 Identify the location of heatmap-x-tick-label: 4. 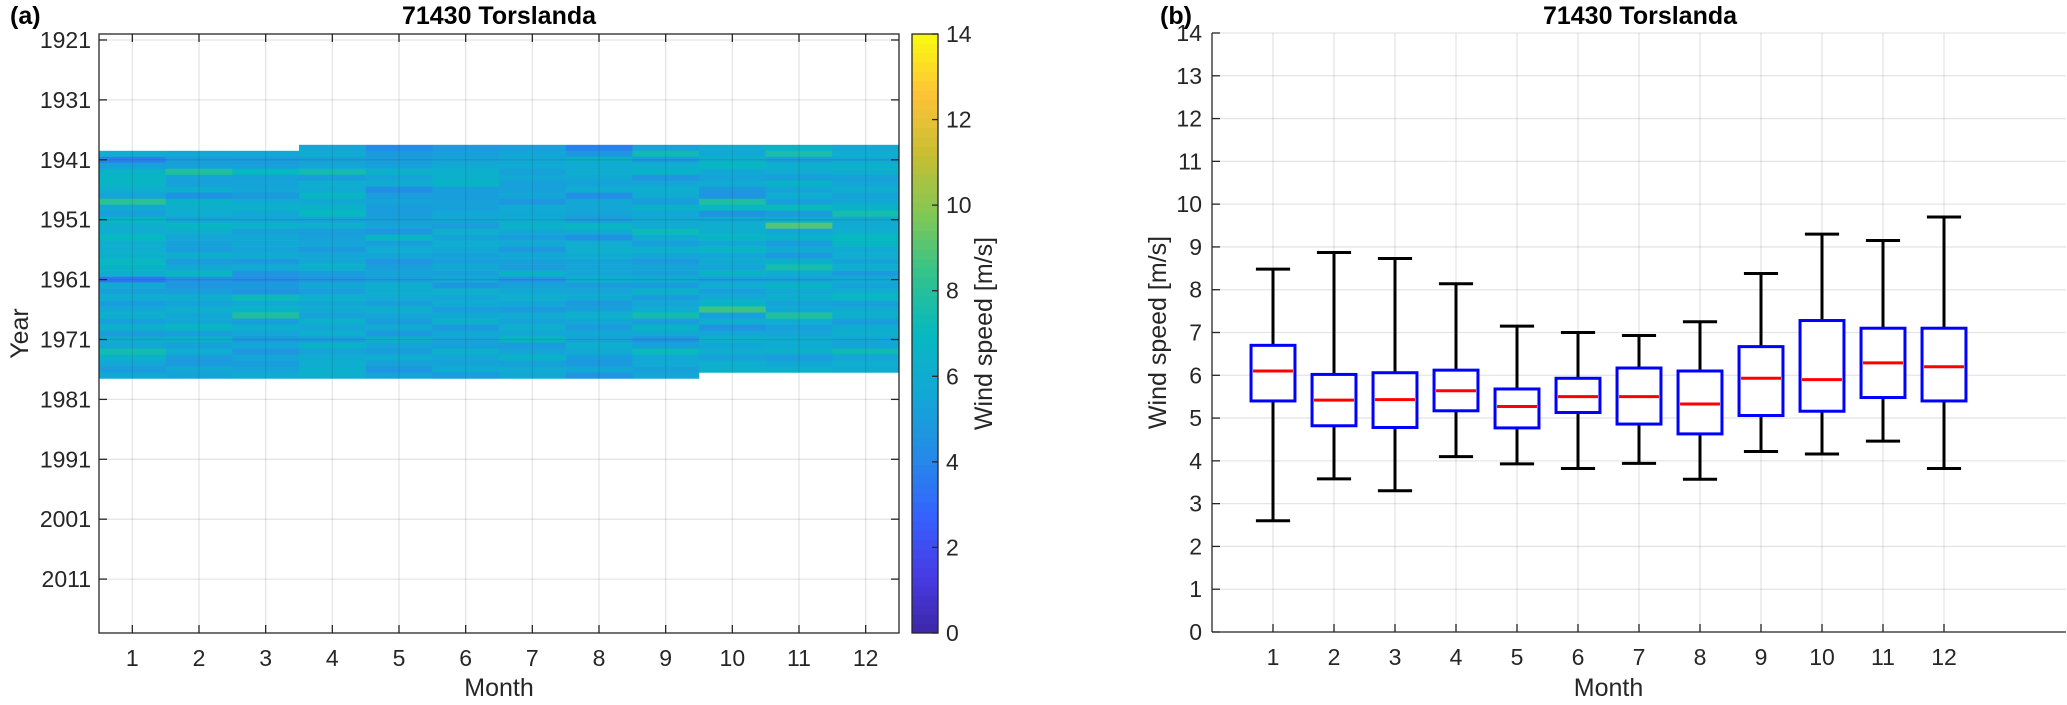
(332, 658).